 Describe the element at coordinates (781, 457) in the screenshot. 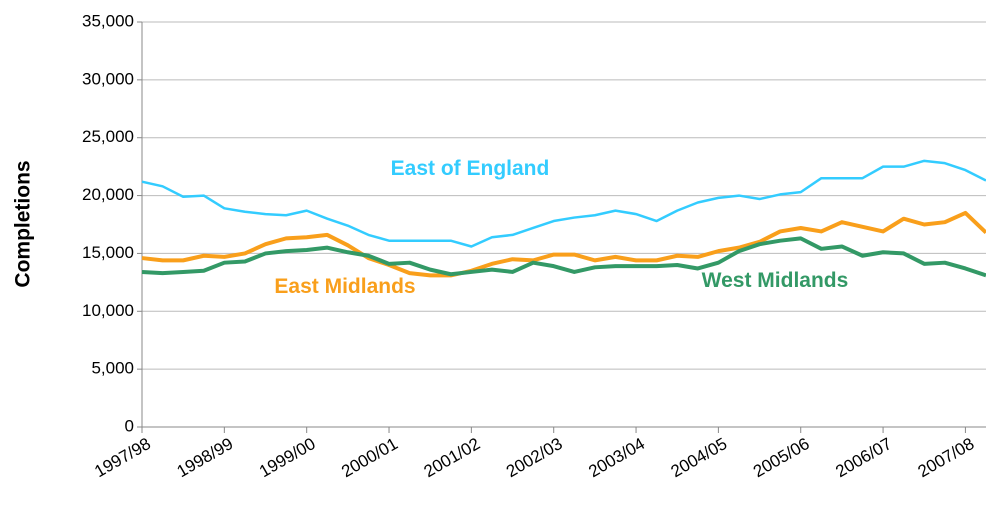

I see `x-tick-label: 2005/06` at that location.